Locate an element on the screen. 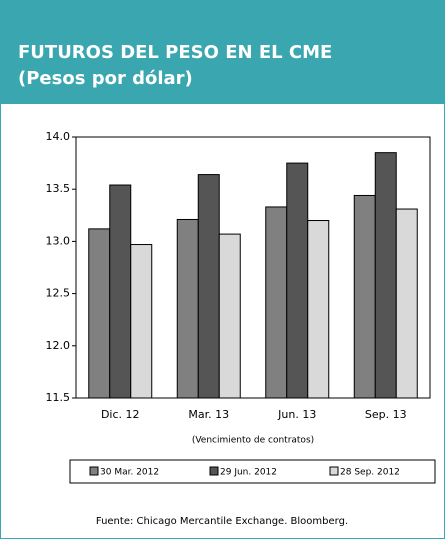 This screenshot has width=445, height=539. y-tick-label: 14.0 is located at coordinates (58, 136).